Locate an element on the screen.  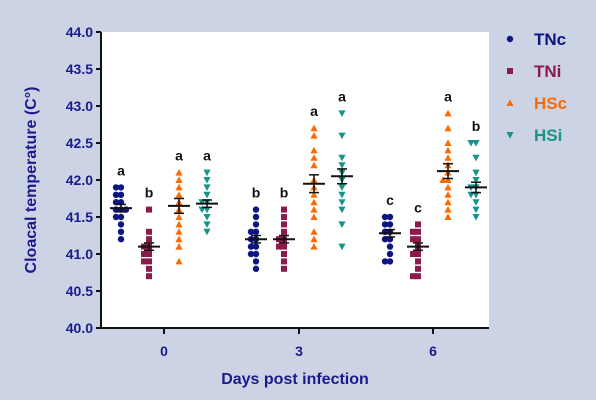
y-tick-label: 42.5 is located at coordinates (79, 143).